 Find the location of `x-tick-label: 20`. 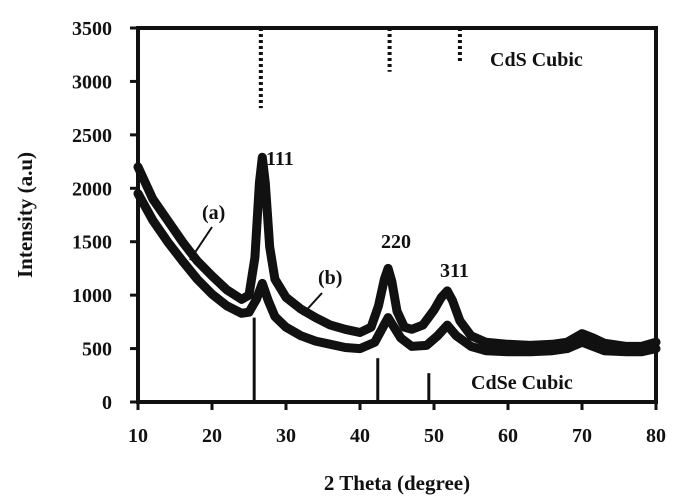

x-tick-label: 20 is located at coordinates (212, 436).